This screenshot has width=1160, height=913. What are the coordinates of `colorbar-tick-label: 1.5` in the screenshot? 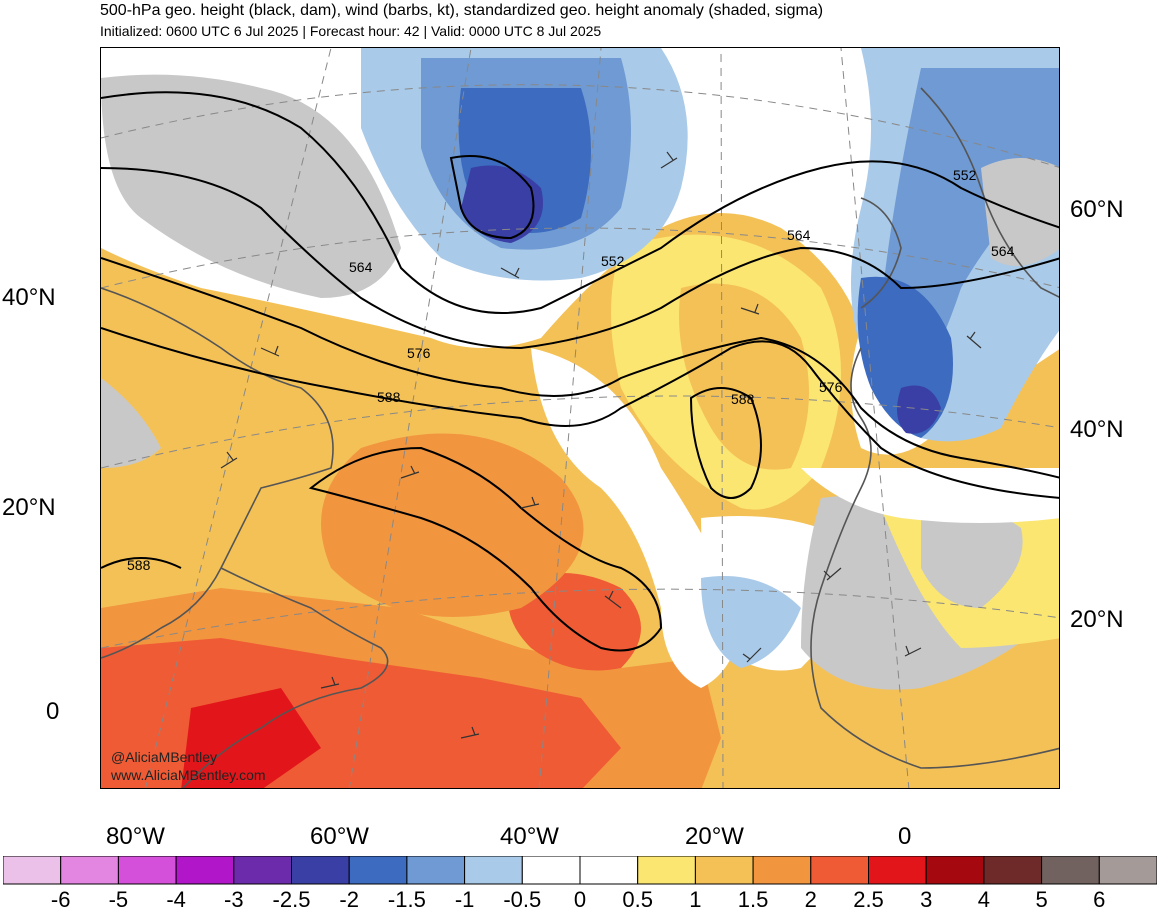 It's located at (753, 899).